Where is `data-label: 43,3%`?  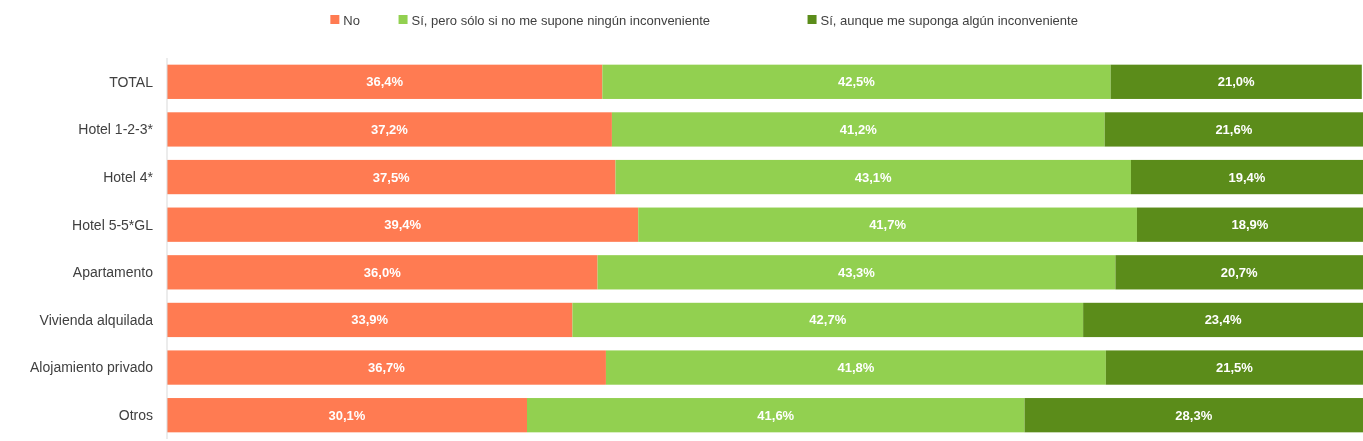
data-label: 43,3% is located at coordinates (857, 272).